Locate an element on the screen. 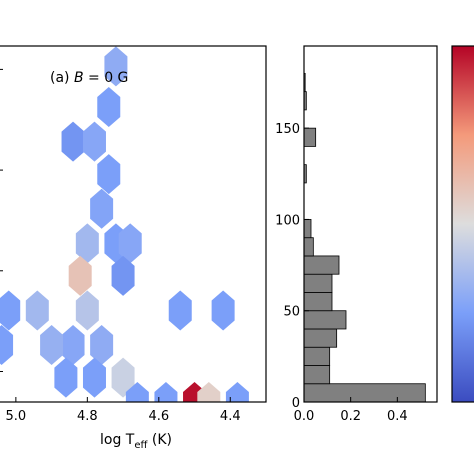 Image resolution: width=474 pixels, height=474 pixels. histogram-x-ticks: 0.0 0.2 0.4 is located at coordinates (351, 410).